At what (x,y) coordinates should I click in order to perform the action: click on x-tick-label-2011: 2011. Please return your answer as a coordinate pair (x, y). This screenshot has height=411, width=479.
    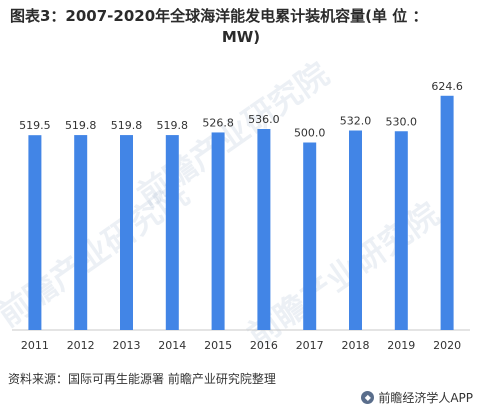
    Looking at the image, I should click on (35, 345).